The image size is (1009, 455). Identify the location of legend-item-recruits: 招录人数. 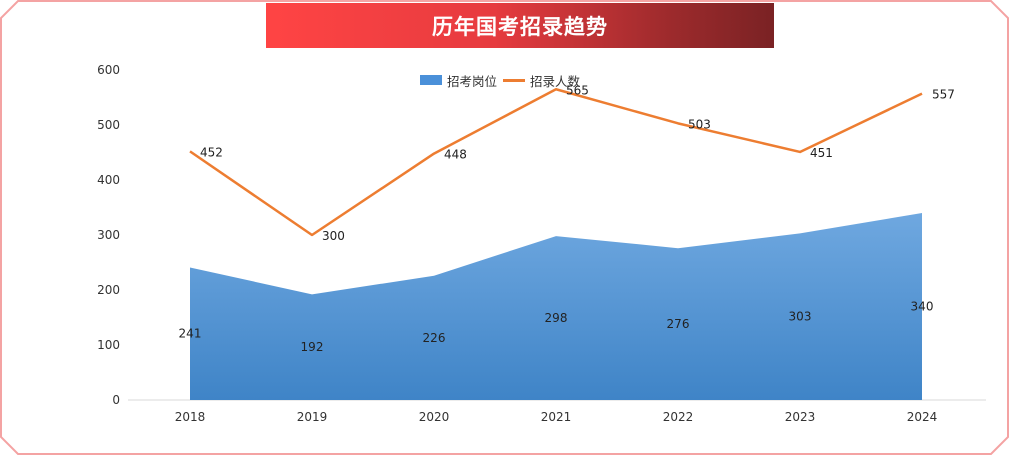
(541, 80).